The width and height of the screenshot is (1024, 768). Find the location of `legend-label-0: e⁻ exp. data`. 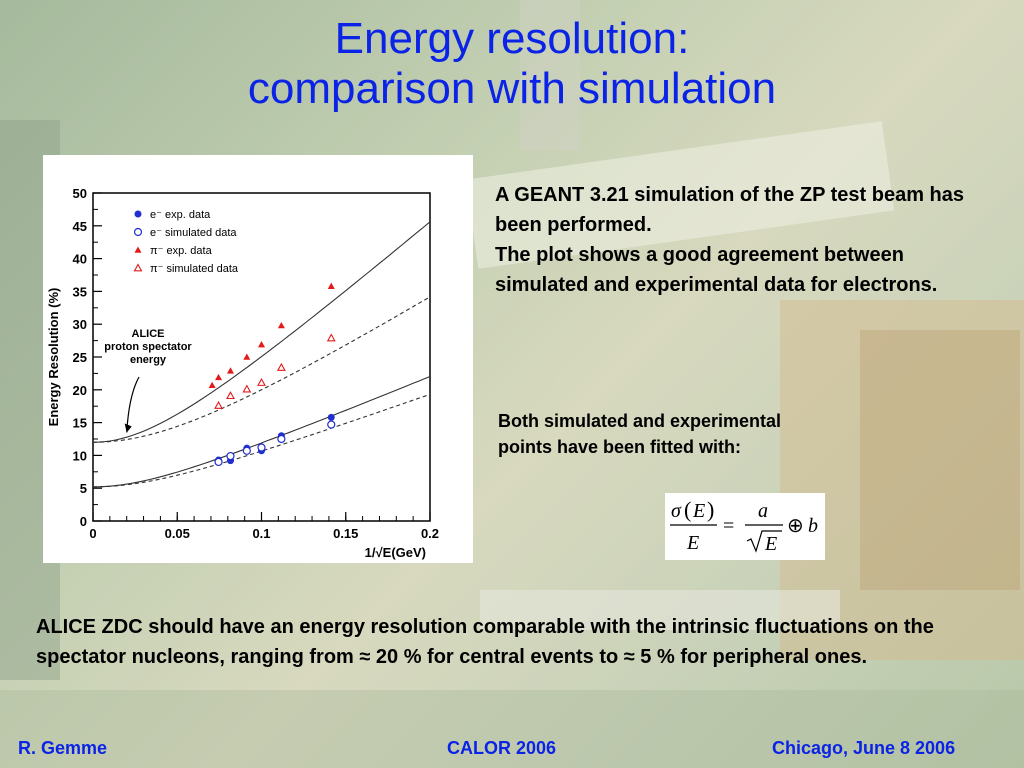

legend-label-0: e⁻ exp. data is located at coordinates (180, 215).